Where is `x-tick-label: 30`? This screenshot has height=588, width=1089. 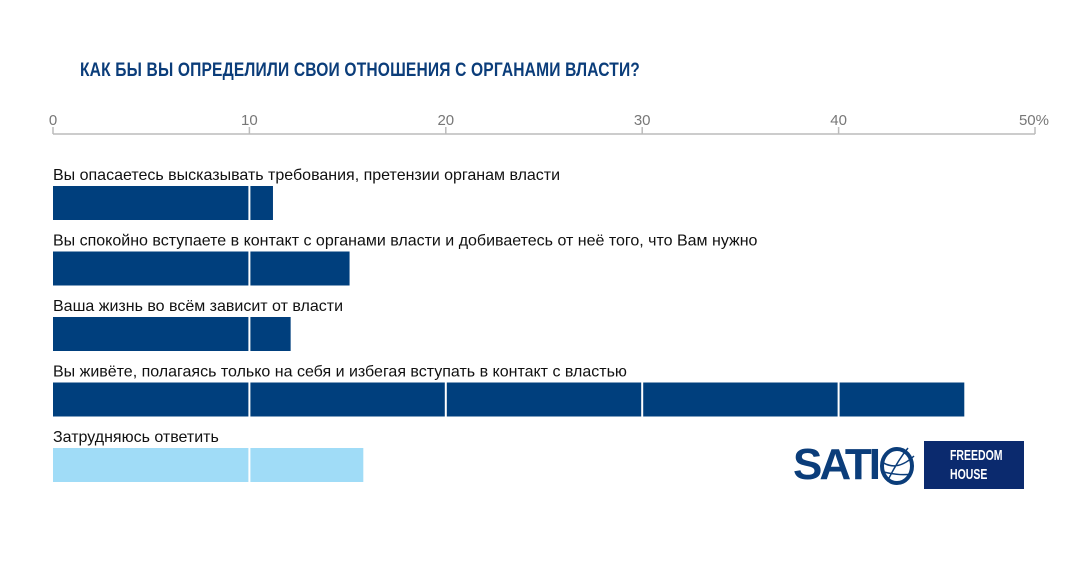 x-tick-label: 30 is located at coordinates (642, 120).